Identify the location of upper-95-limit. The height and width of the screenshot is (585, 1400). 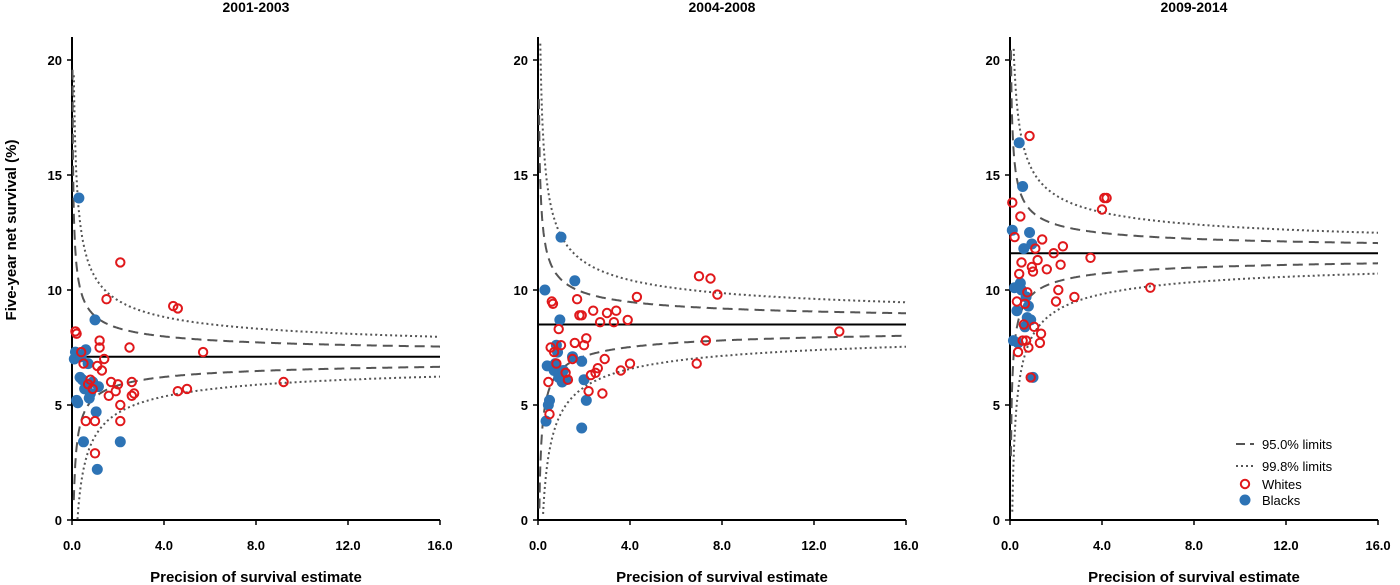
(1193, 147).